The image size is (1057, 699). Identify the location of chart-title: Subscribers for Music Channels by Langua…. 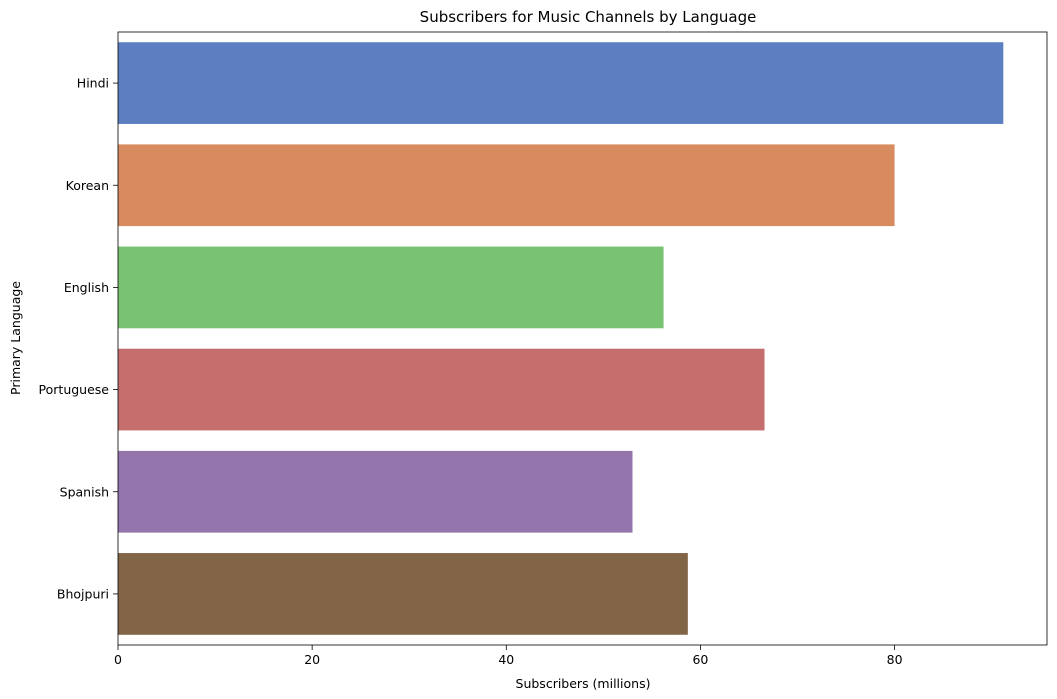
(588, 17).